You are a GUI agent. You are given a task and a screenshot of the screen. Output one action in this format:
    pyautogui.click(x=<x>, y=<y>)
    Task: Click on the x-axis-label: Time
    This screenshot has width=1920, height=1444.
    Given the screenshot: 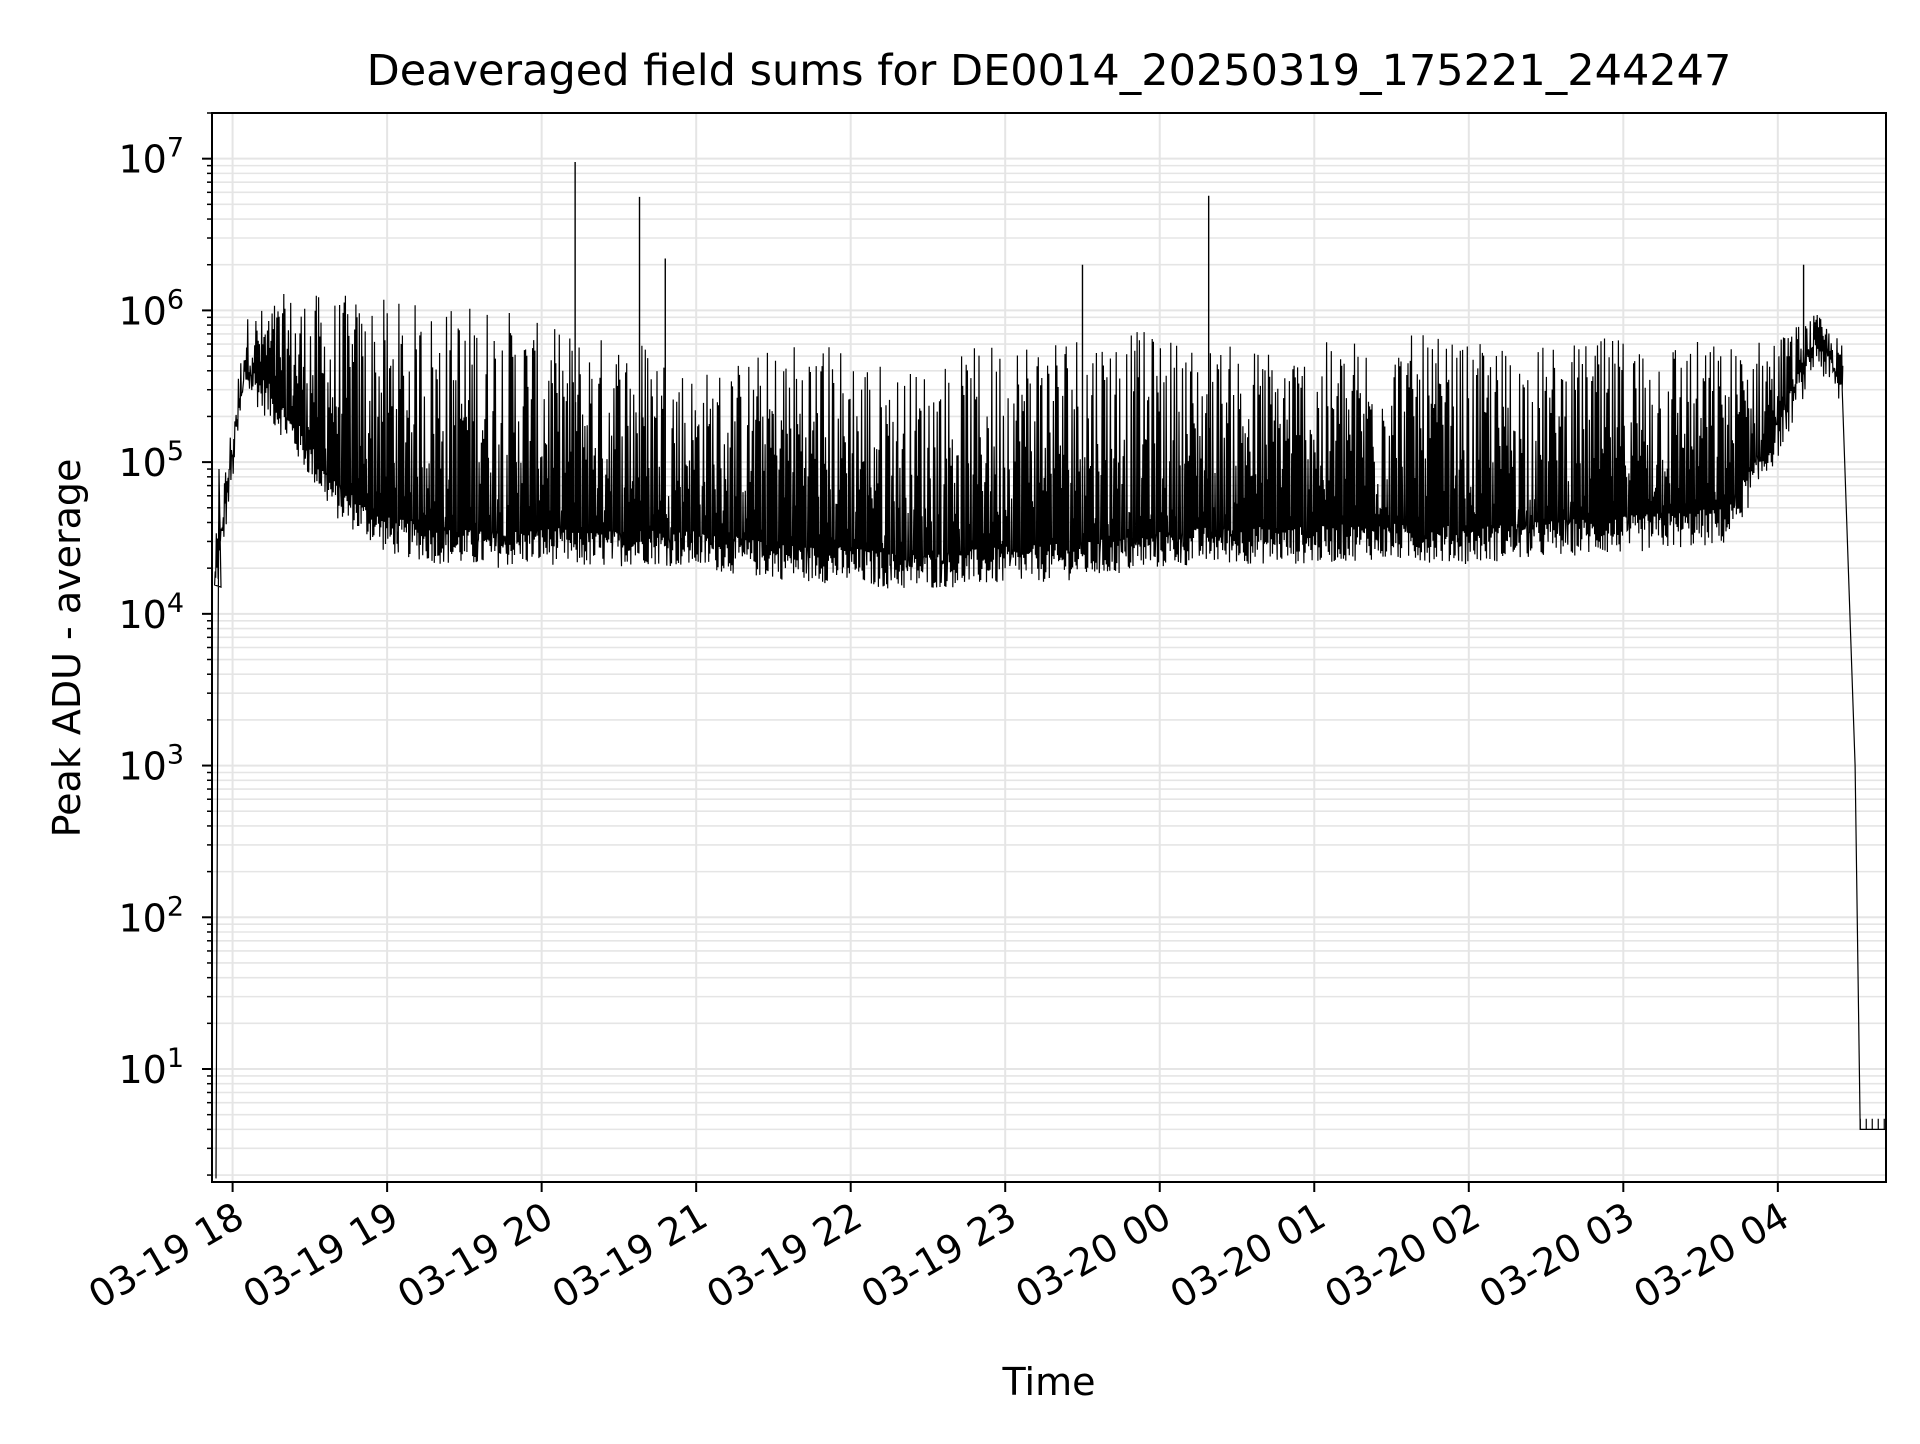 What is the action you would take?
    pyautogui.click(x=1049, y=1382)
    